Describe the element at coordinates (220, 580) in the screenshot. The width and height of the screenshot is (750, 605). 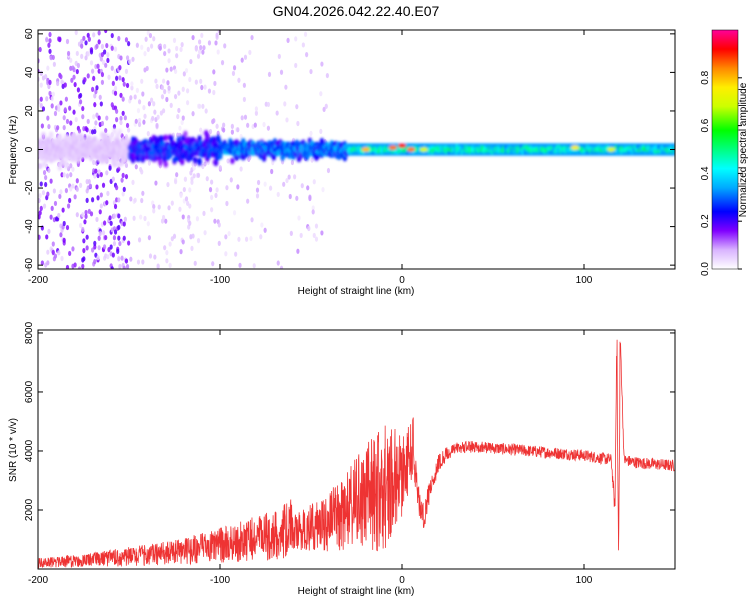
I see `snr-x-tick-label: -100` at that location.